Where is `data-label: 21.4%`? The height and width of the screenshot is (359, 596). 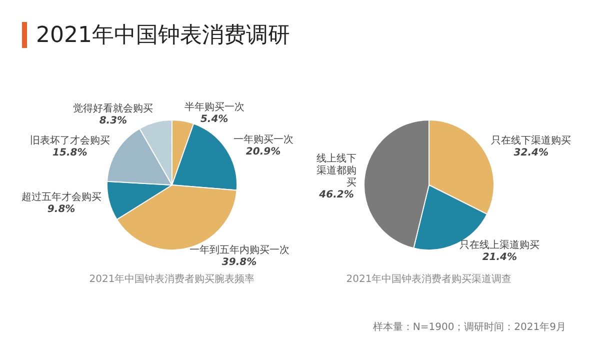 data-label: 21.4% is located at coordinates (500, 258).